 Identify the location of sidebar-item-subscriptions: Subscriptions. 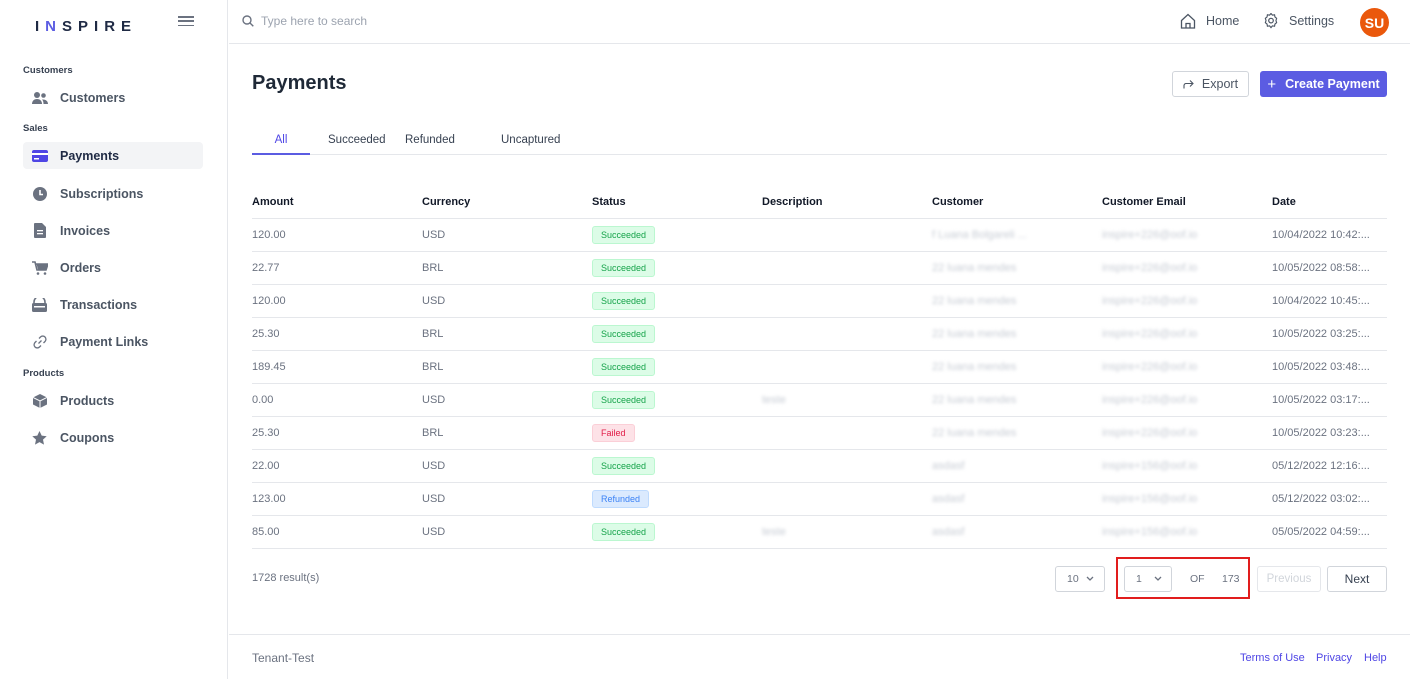
(113, 193).